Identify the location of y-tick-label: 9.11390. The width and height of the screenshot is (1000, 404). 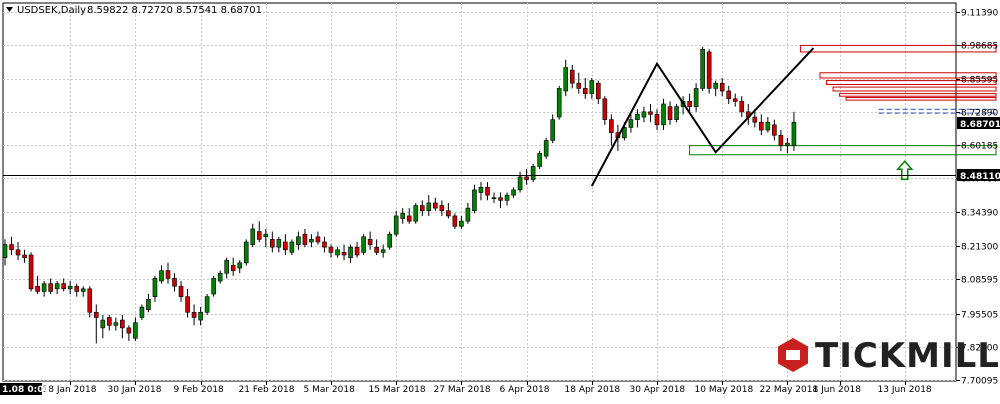
(979, 14).